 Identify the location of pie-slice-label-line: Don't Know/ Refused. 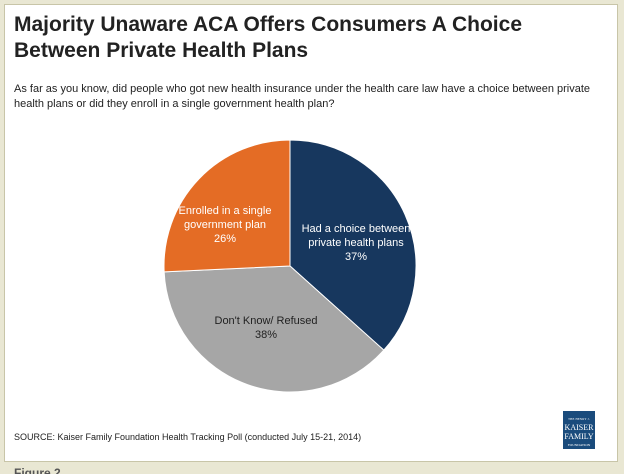
(266, 321).